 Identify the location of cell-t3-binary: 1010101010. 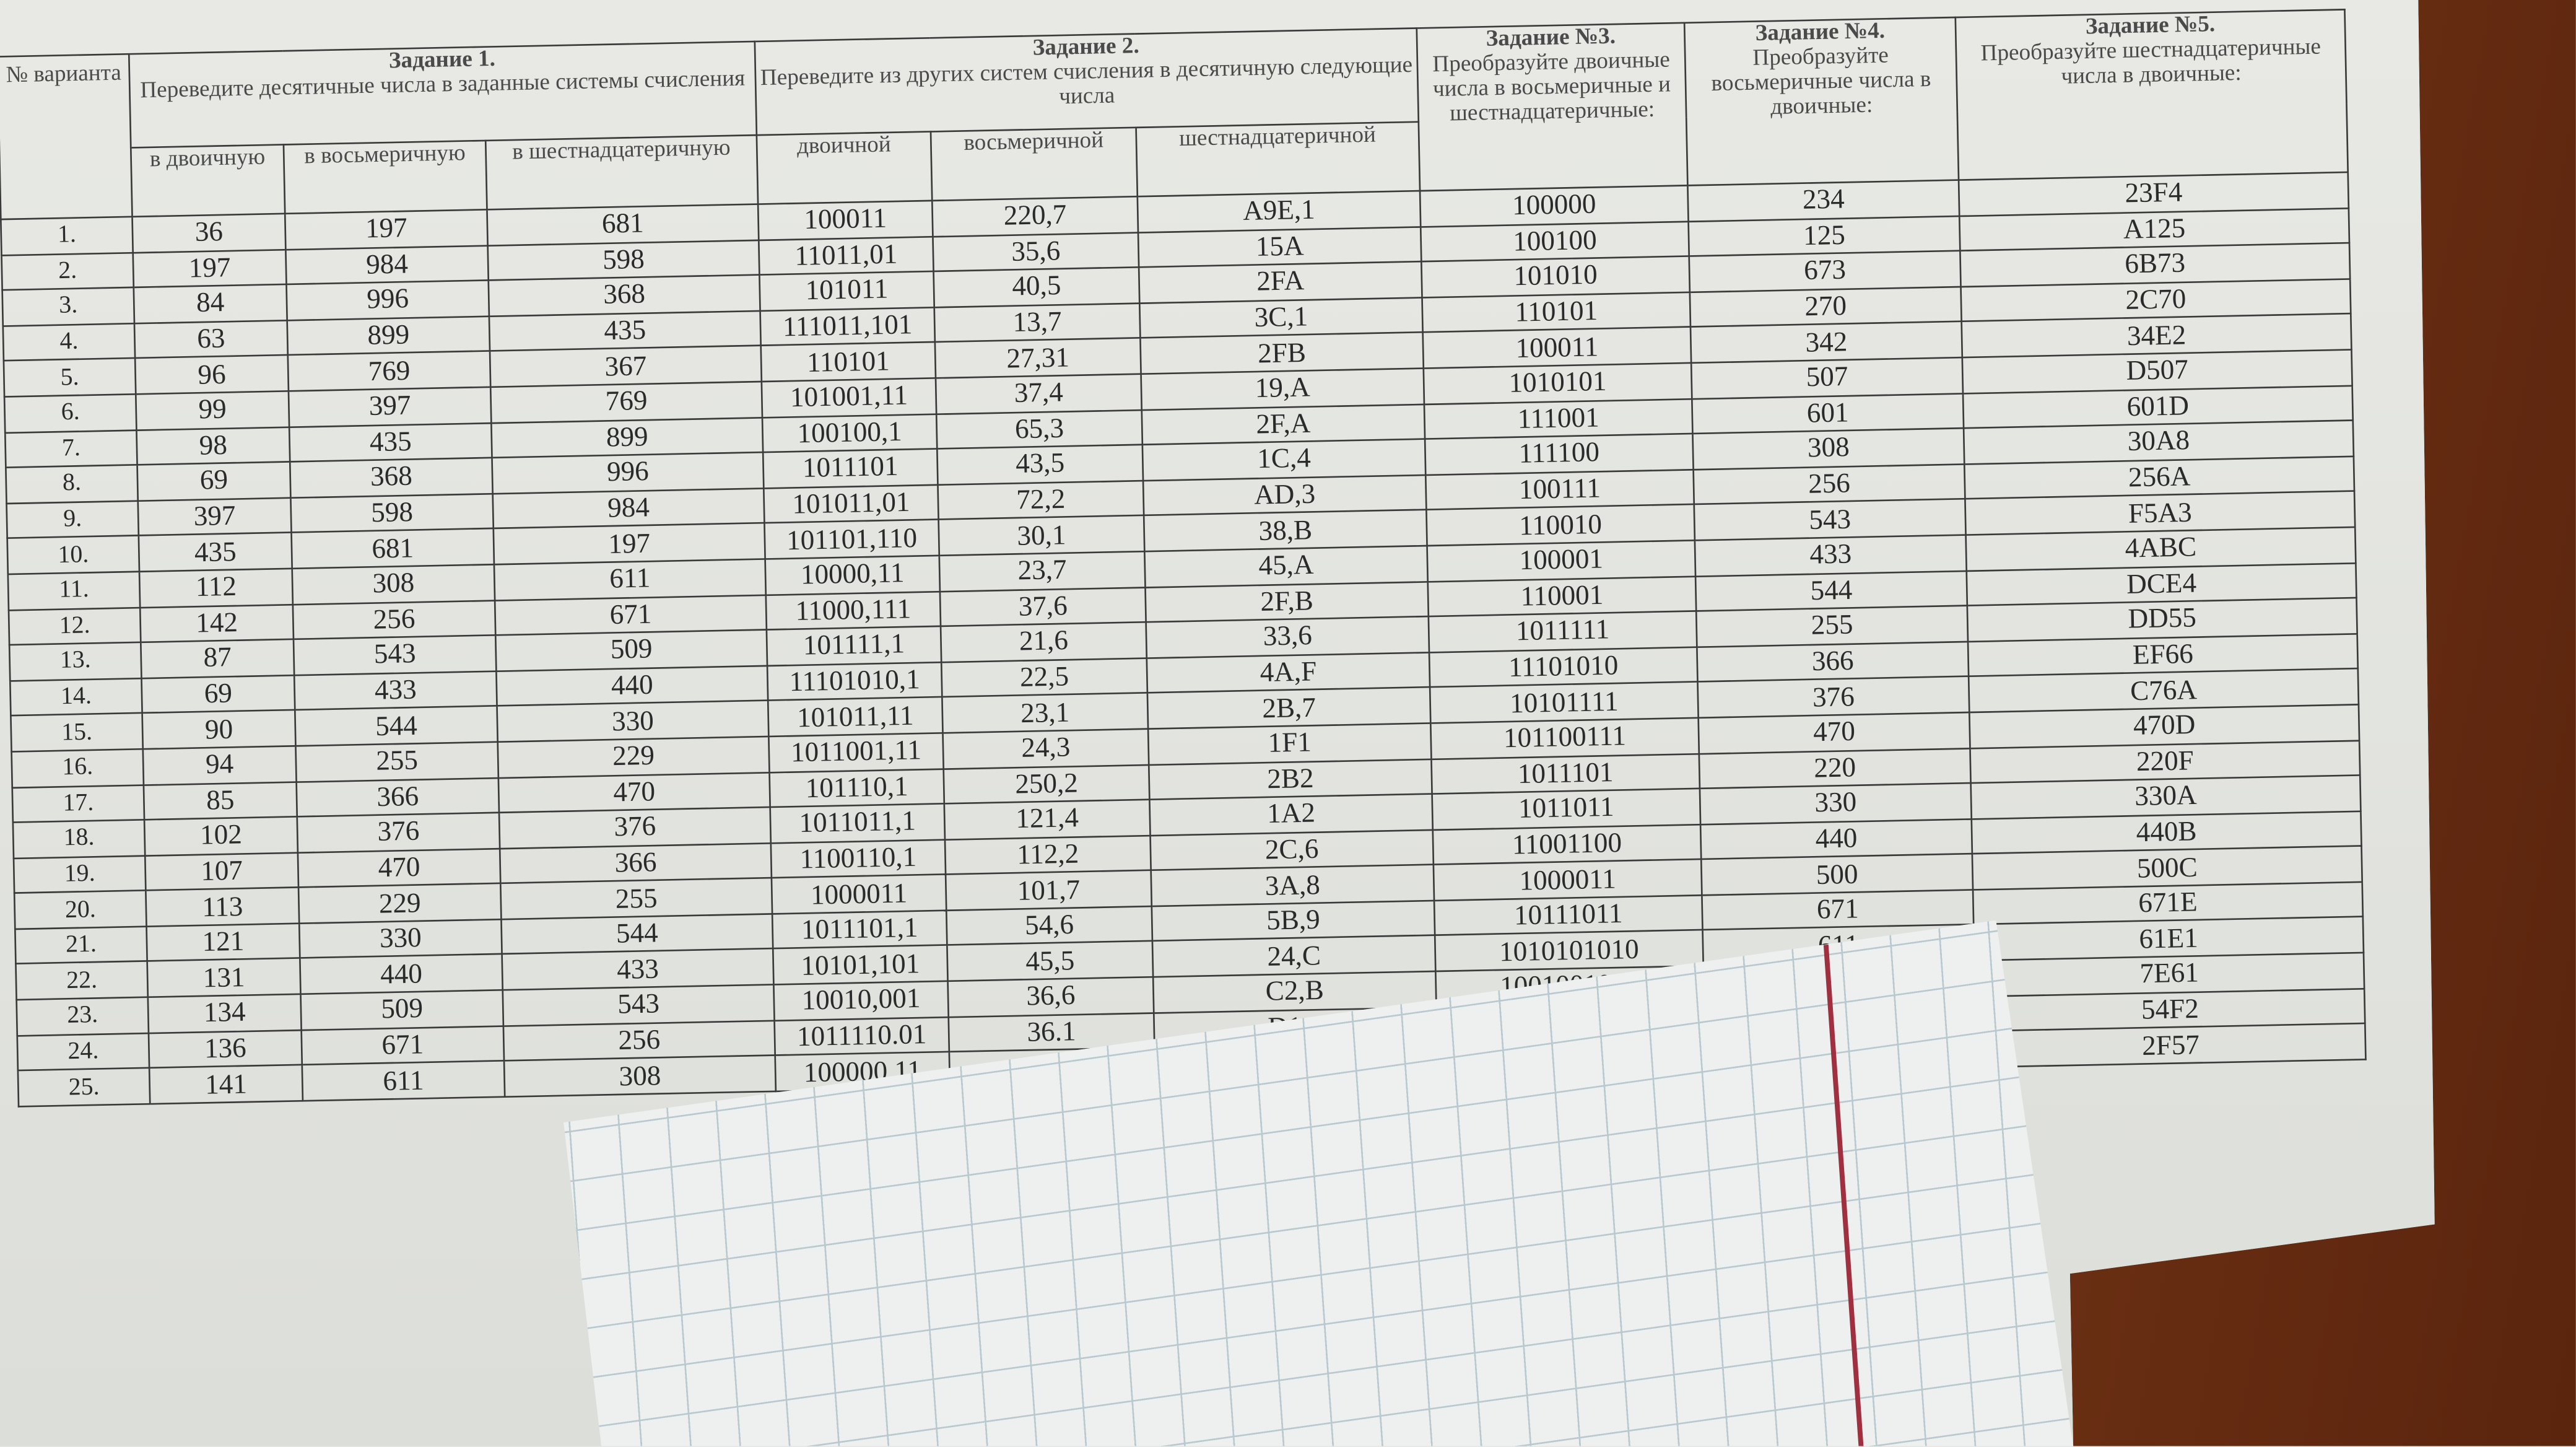
(1569, 951).